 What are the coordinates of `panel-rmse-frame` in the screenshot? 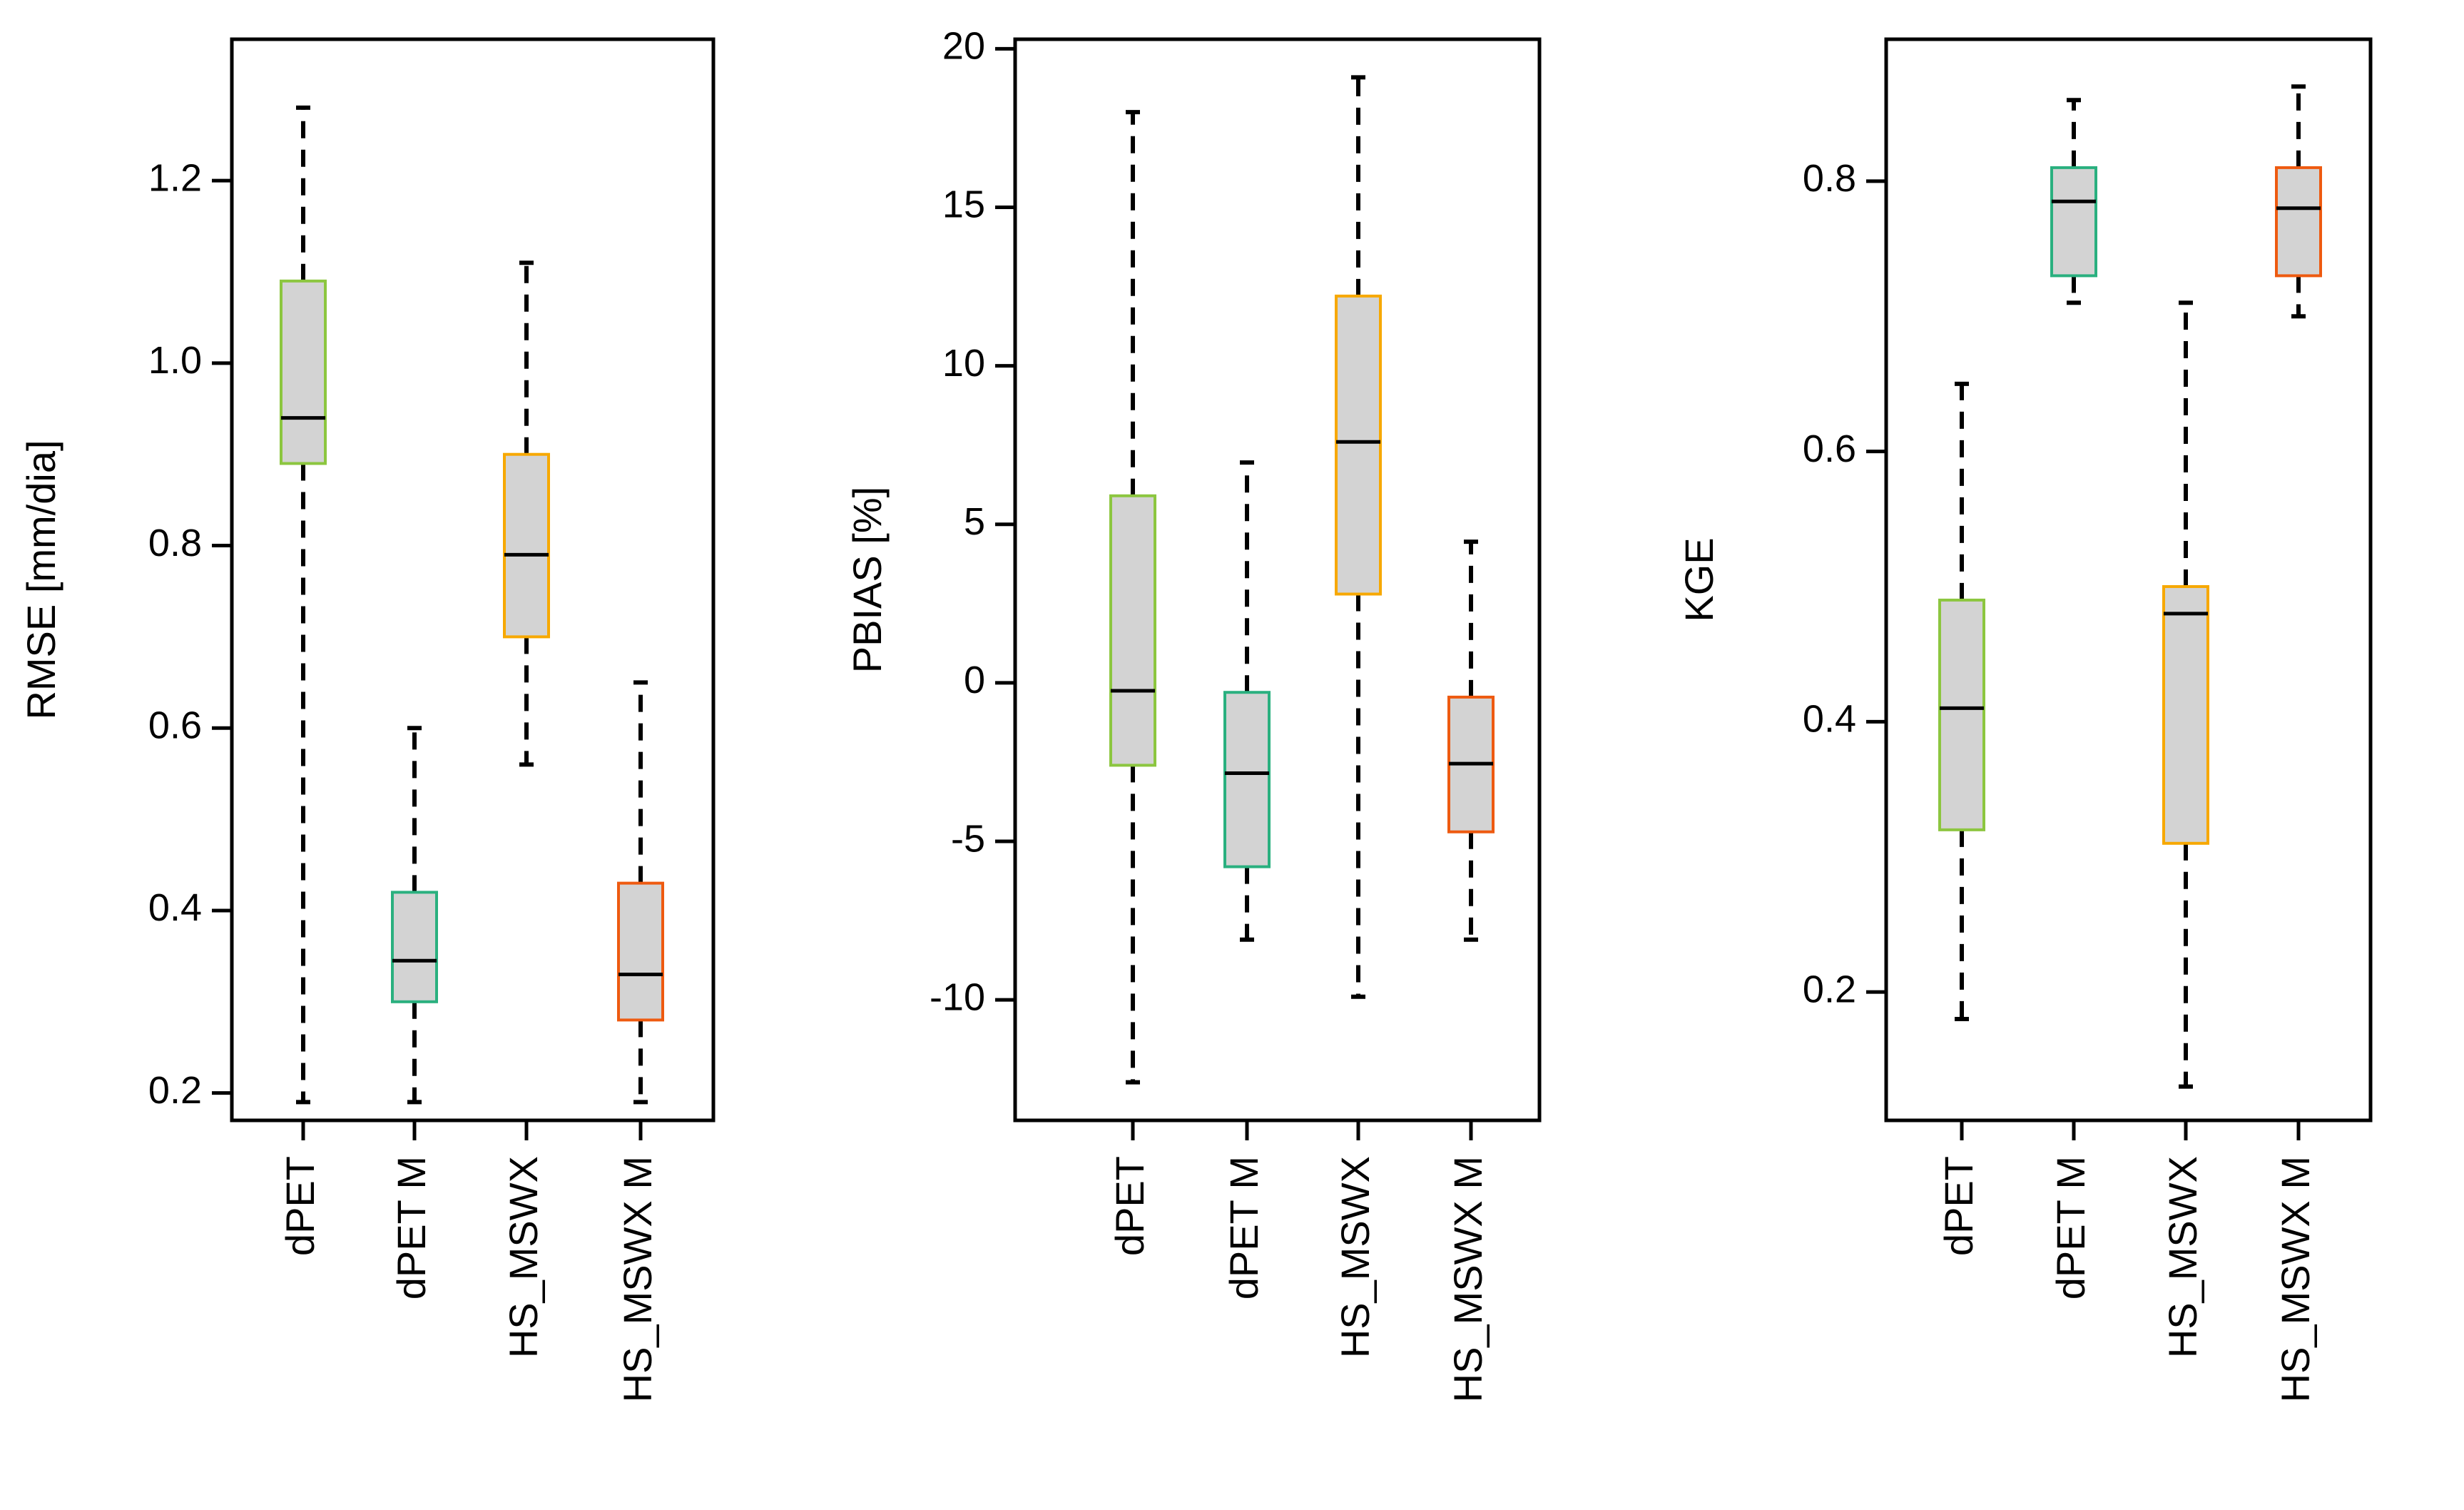 It's located at (473, 580).